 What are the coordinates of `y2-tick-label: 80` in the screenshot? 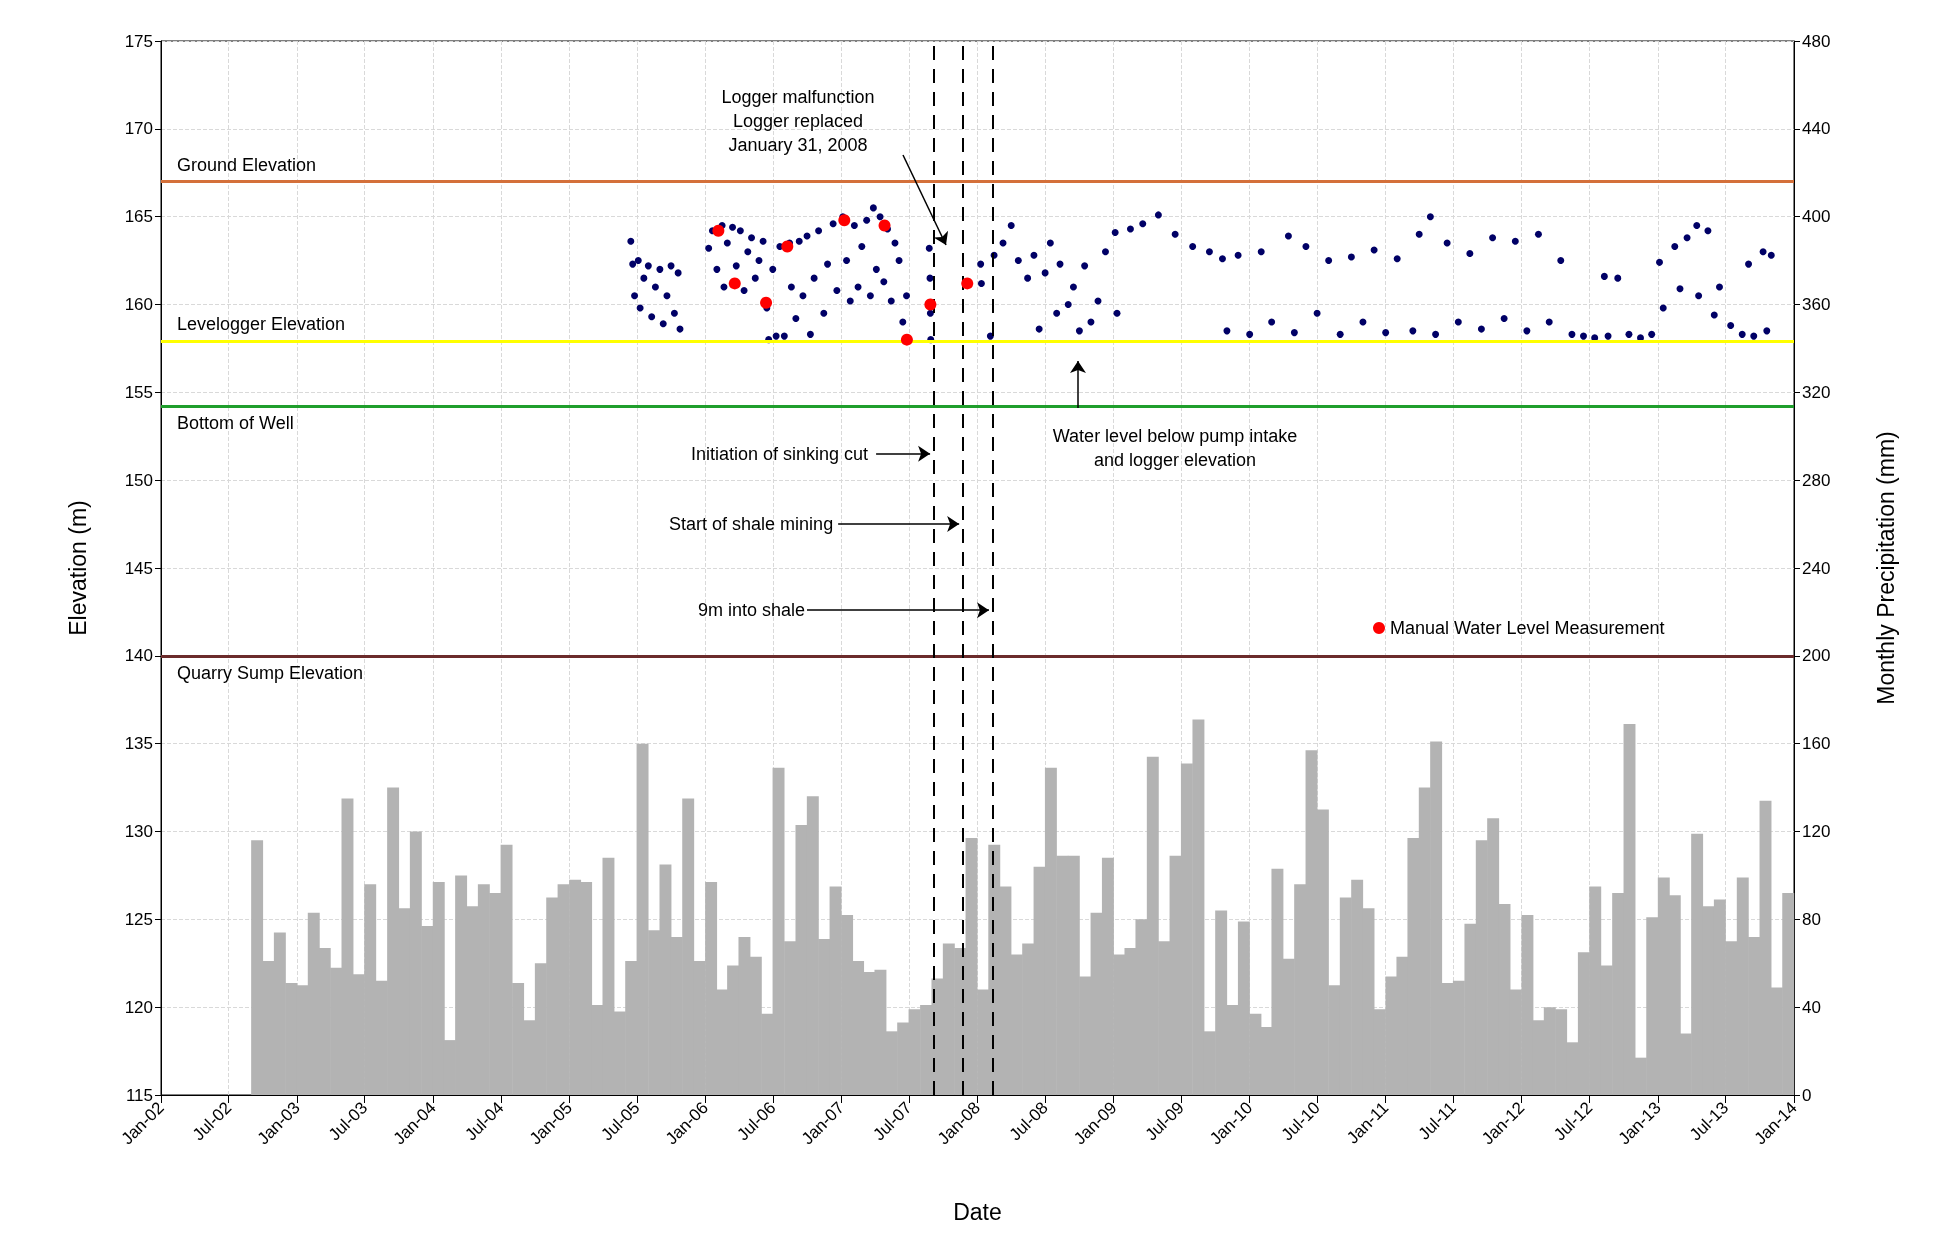 It's located at (1811, 919).